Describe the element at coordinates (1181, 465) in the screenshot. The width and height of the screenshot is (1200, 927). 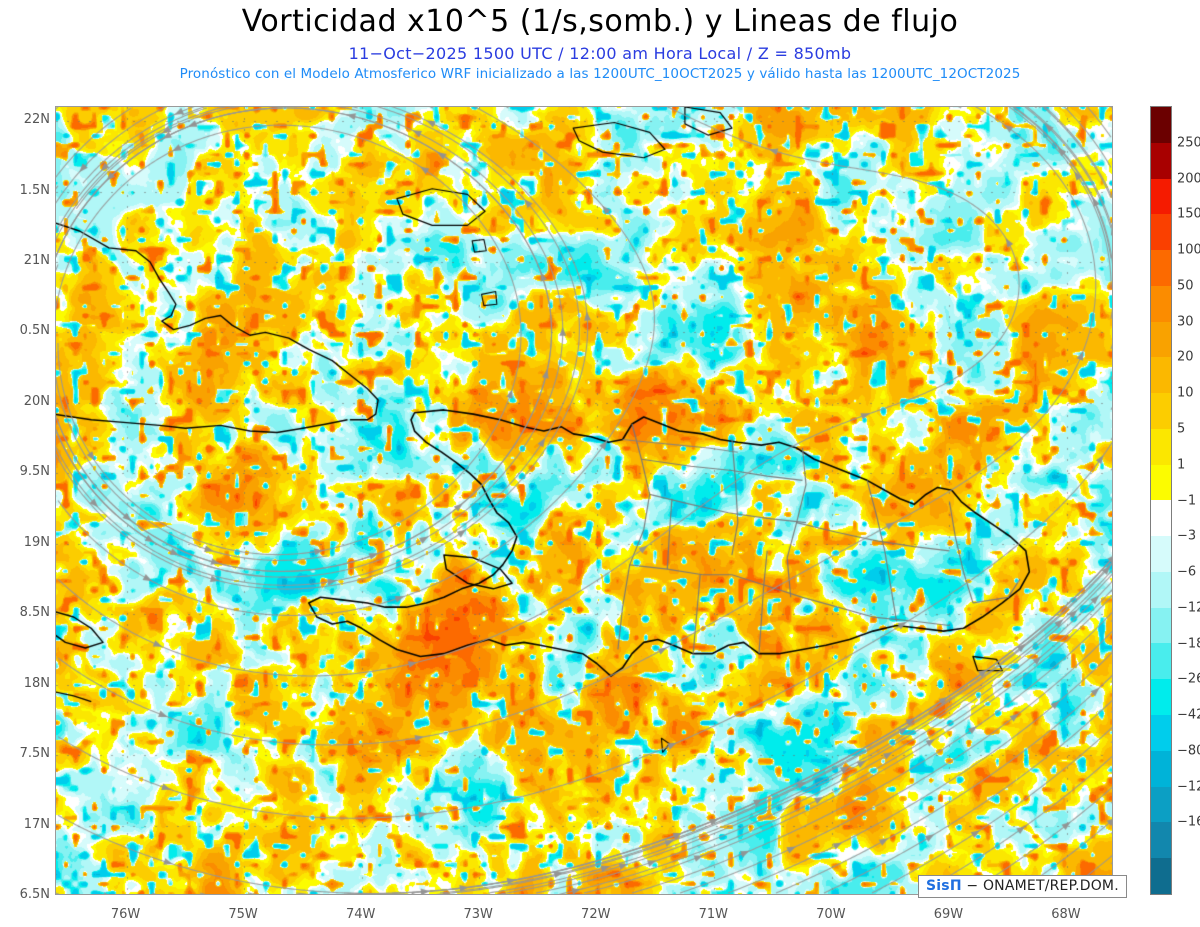
I see `colorbar-label-9: 1` at that location.